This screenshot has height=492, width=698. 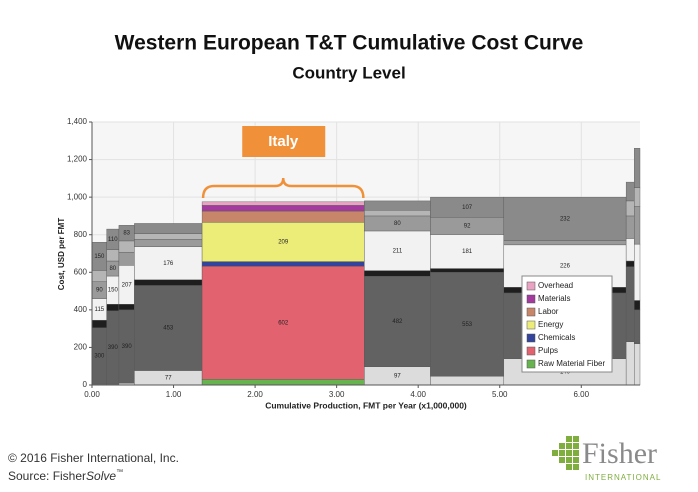 I want to click on legend-box, so click(x=567, y=324).